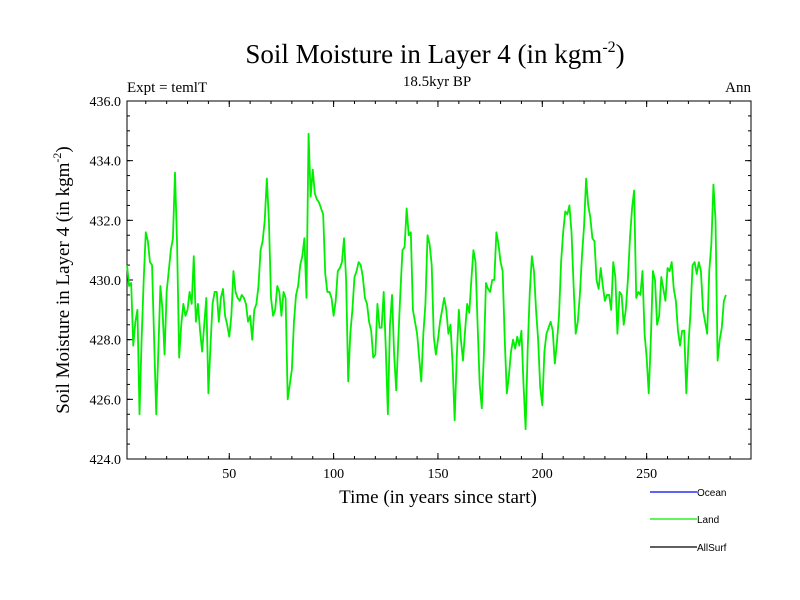 The height and width of the screenshot is (600, 800). Describe the element at coordinates (608, 47) in the screenshot. I see `chart-title-sup: -2` at that location.